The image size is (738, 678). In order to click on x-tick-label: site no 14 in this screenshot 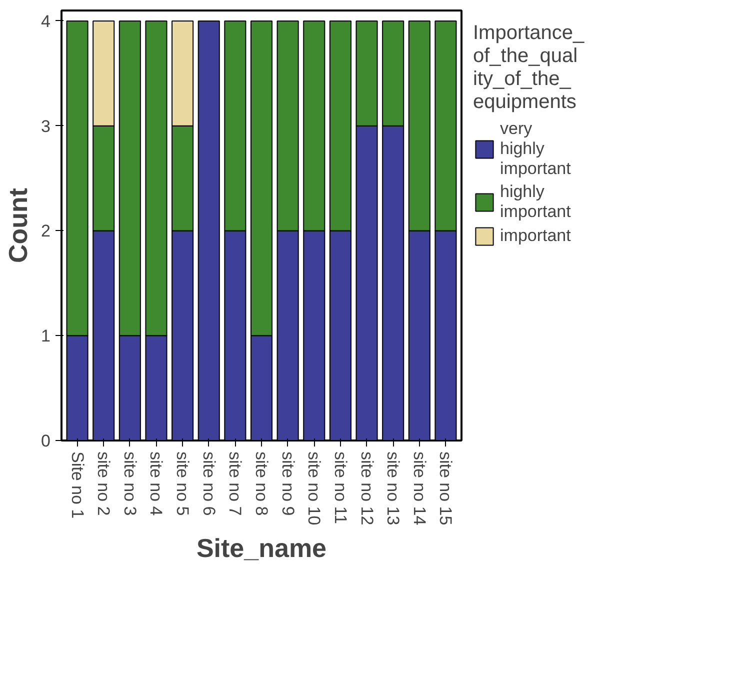, I will do `click(419, 489)`.